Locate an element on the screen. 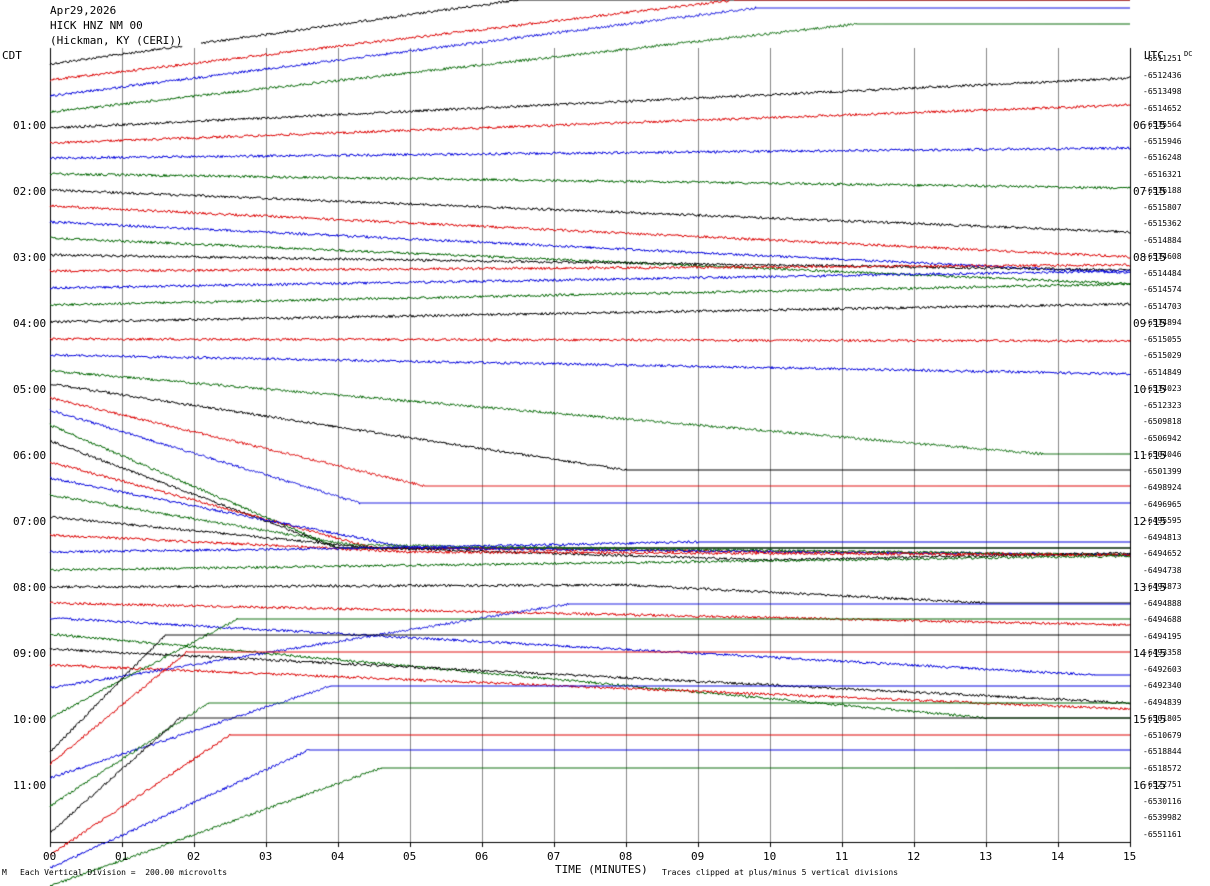  dc-offset-label: -6496965 is located at coordinates (1162, 504).